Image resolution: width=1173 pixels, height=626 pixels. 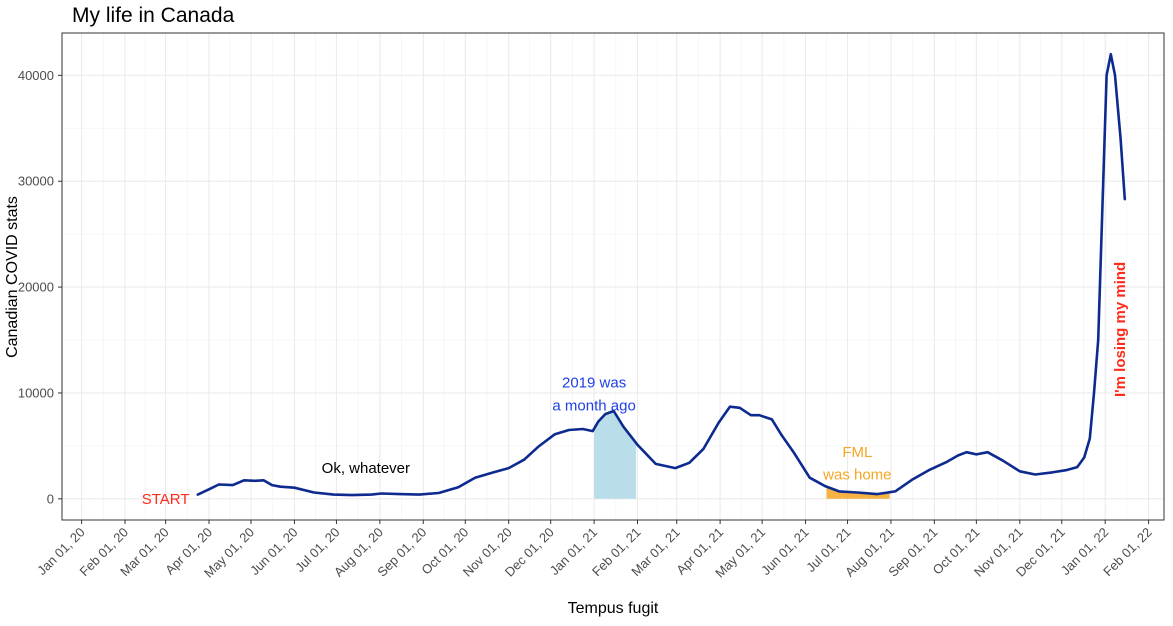 I want to click on annotation-label: a month ago, so click(x=593, y=406).